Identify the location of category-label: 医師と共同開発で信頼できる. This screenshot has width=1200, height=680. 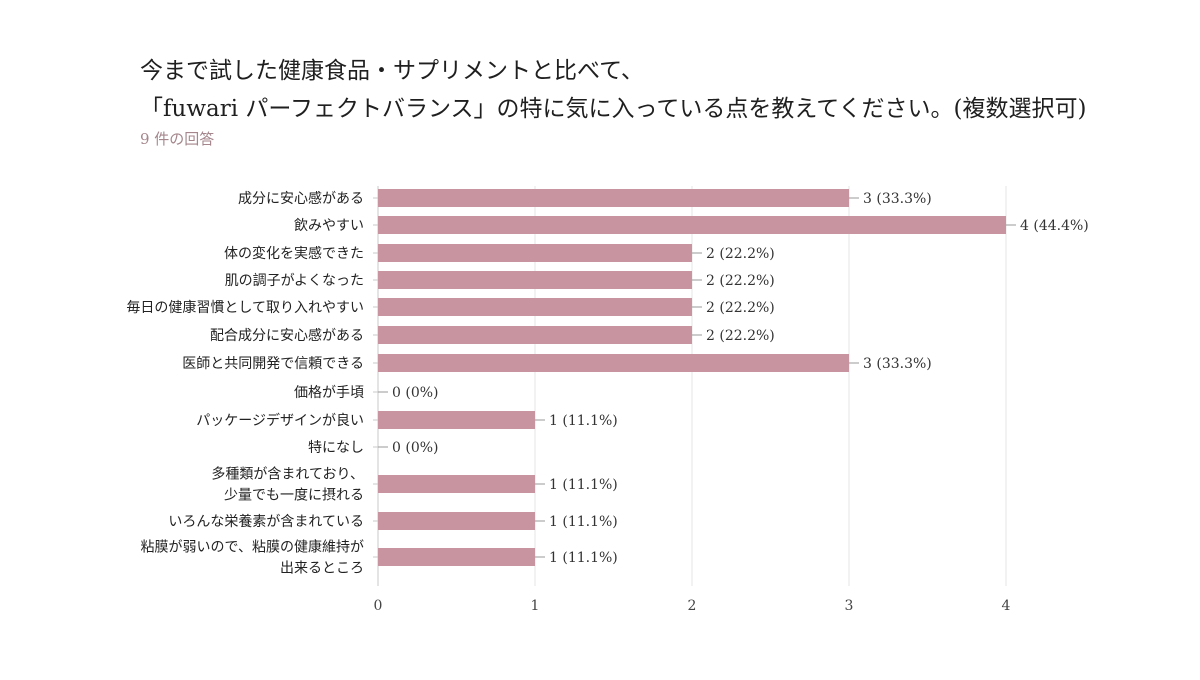
(273, 364).